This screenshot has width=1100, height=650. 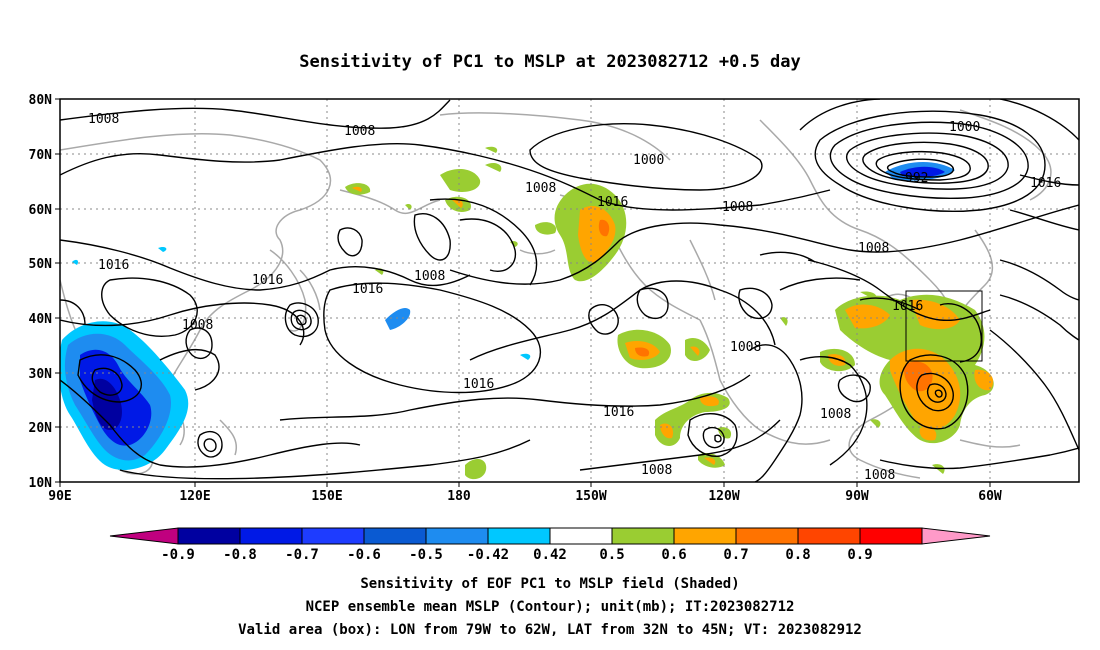 What do you see at coordinates (611, 555) in the screenshot?
I see `colorbar-tick-label: 0.5` at bounding box center [611, 555].